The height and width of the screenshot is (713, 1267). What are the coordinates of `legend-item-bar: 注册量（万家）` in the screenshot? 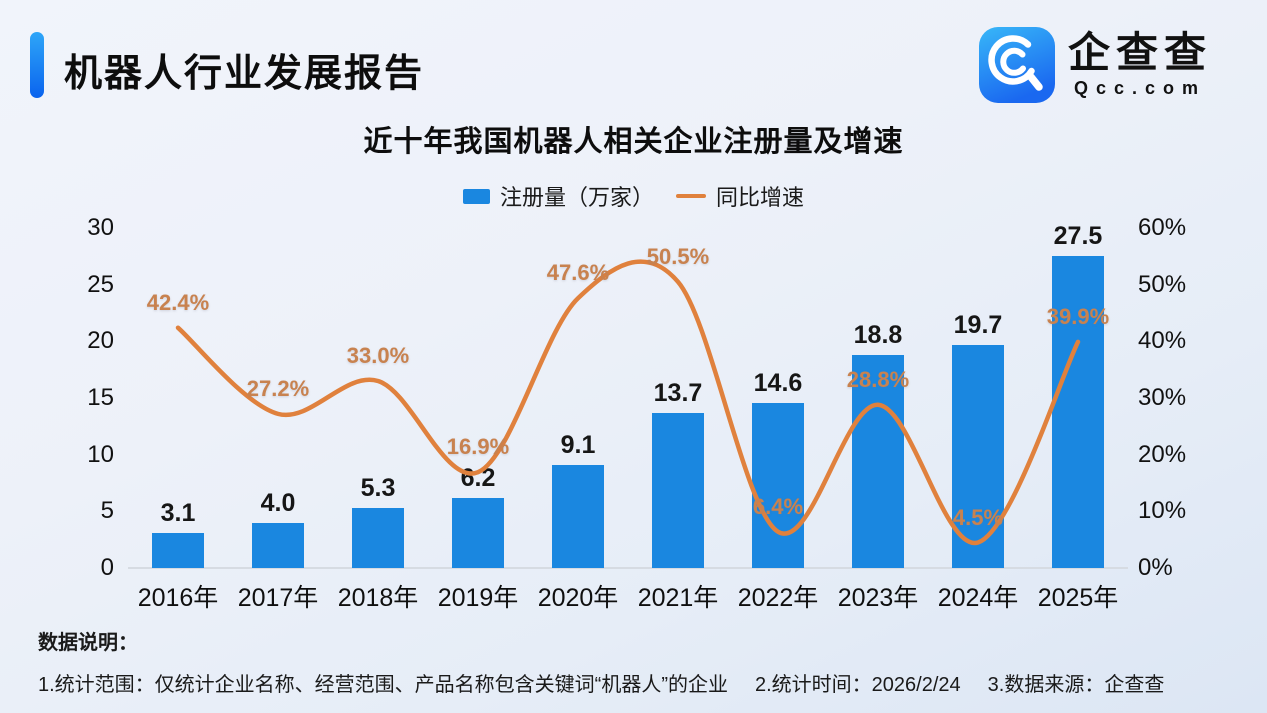 It's located at (558, 196).